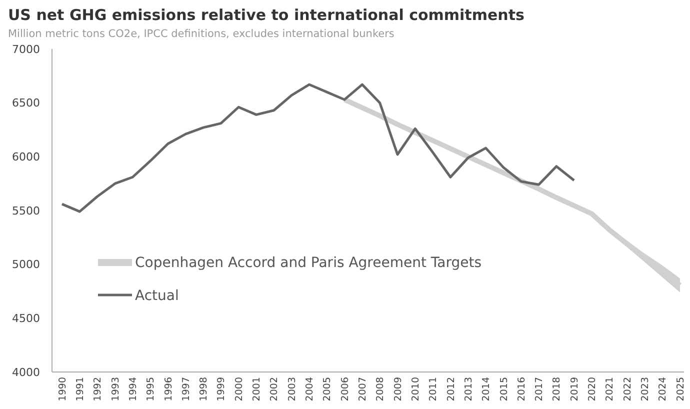 The width and height of the screenshot is (690, 409). What do you see at coordinates (26, 372) in the screenshot?
I see `y-tick-label: 4000` at bounding box center [26, 372].